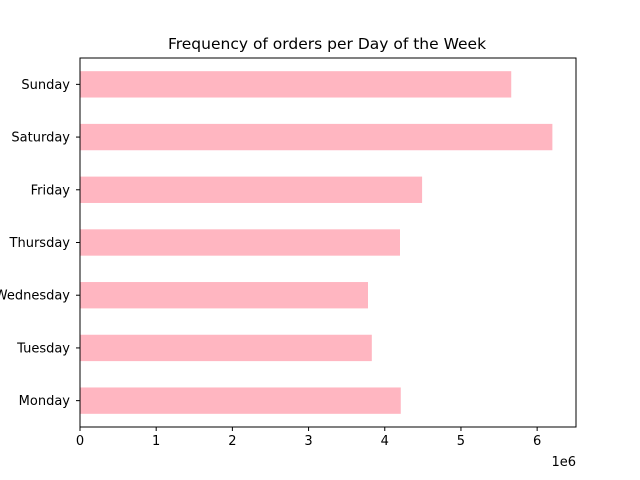 Image resolution: width=640 pixels, height=480 pixels. Describe the element at coordinates (563, 462) in the screenshot. I see `x-axis-scale-label: 1e6` at that location.